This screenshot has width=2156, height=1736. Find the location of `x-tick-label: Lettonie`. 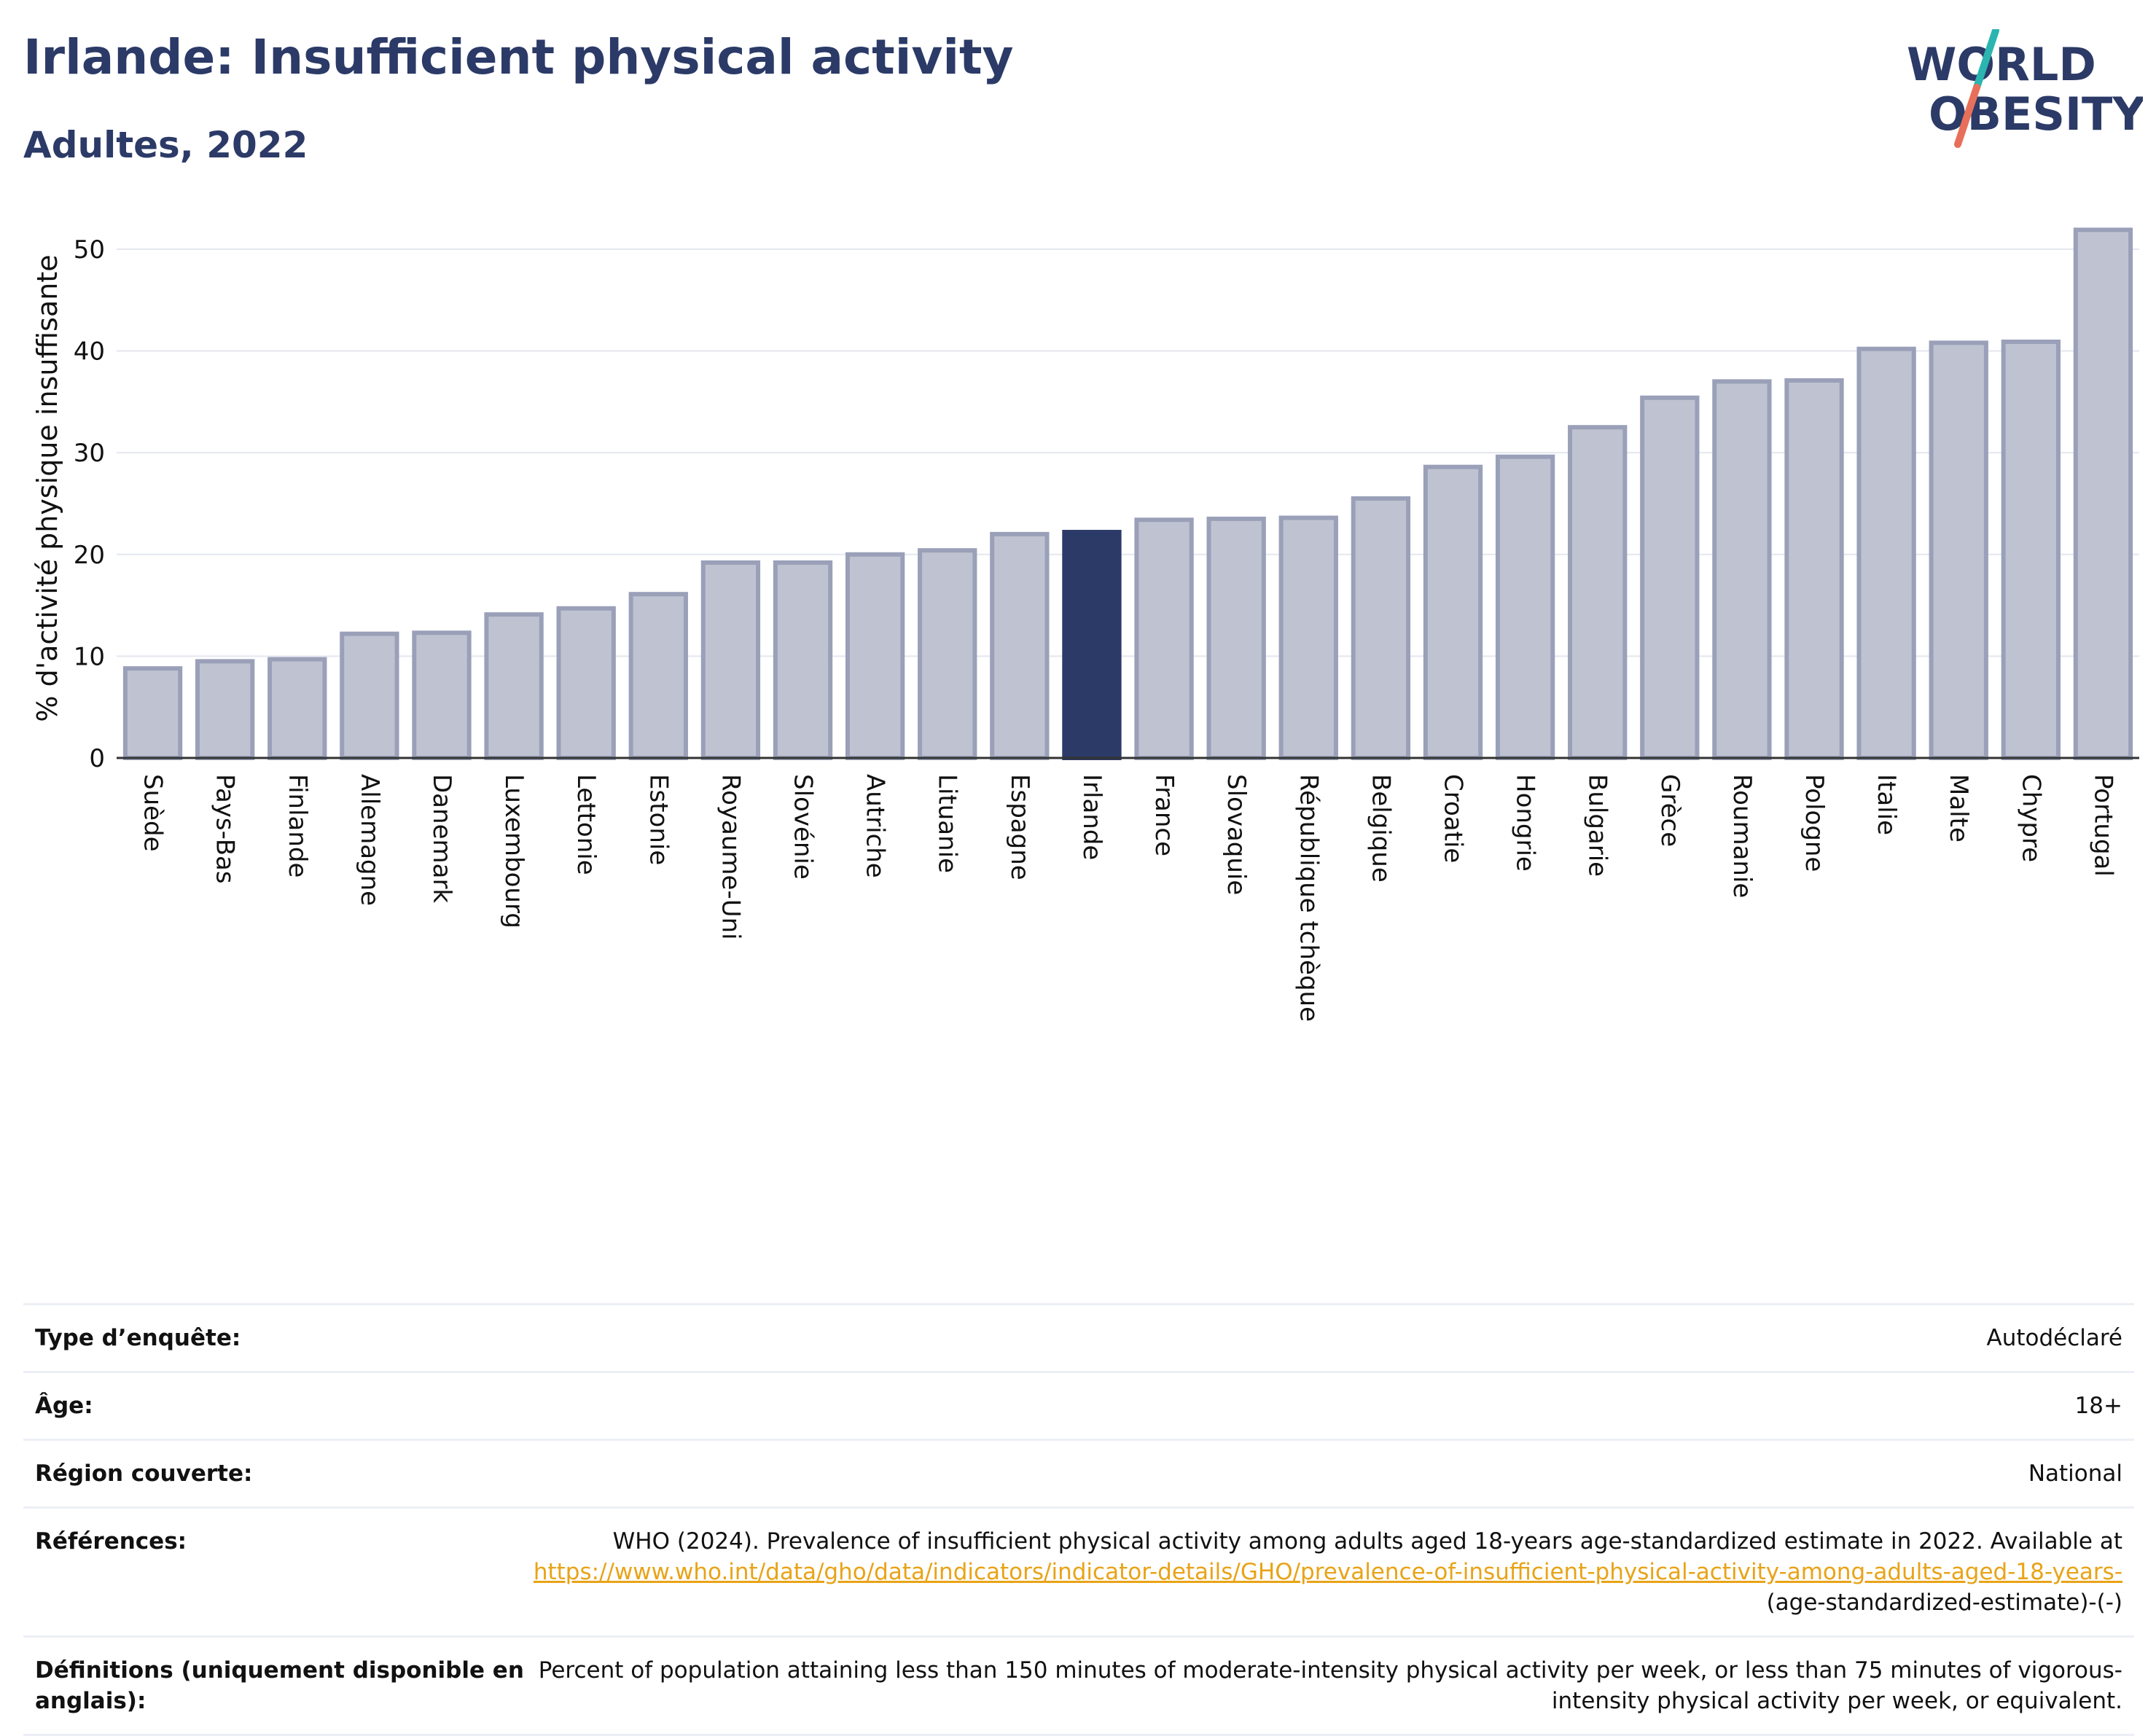

x-tick-label: Lettonie is located at coordinates (586, 824).